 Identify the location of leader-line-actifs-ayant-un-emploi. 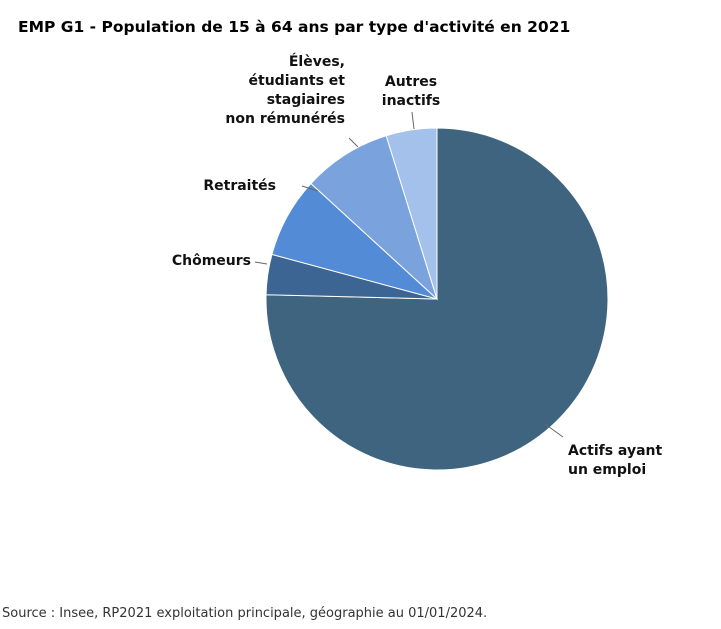
(554, 430).